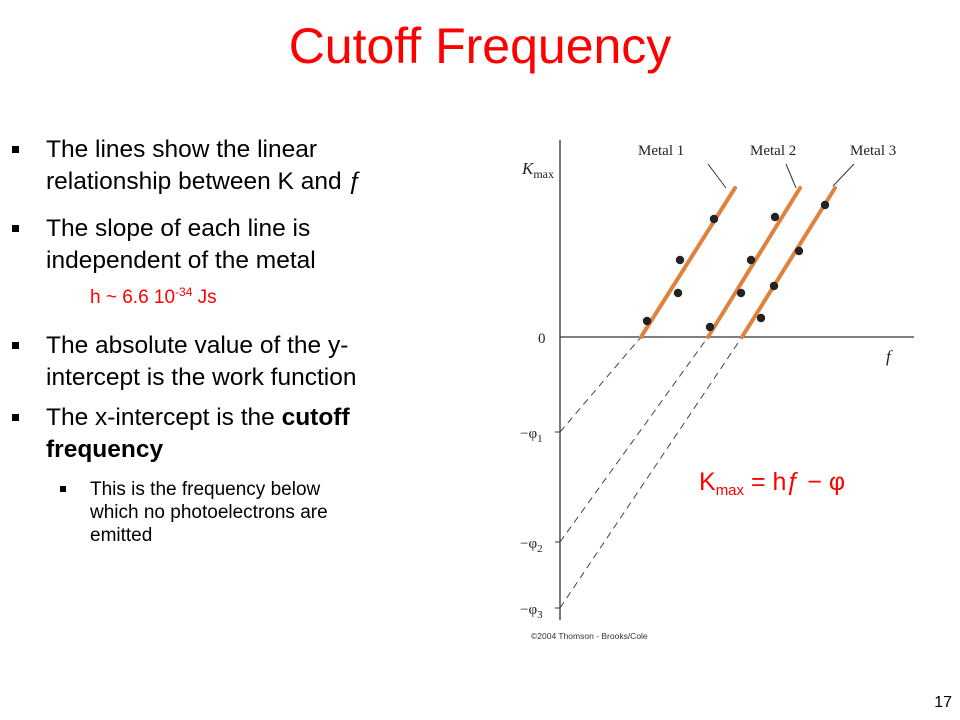  I want to click on intercept-label-phi-2: −φ2, so click(531, 545).